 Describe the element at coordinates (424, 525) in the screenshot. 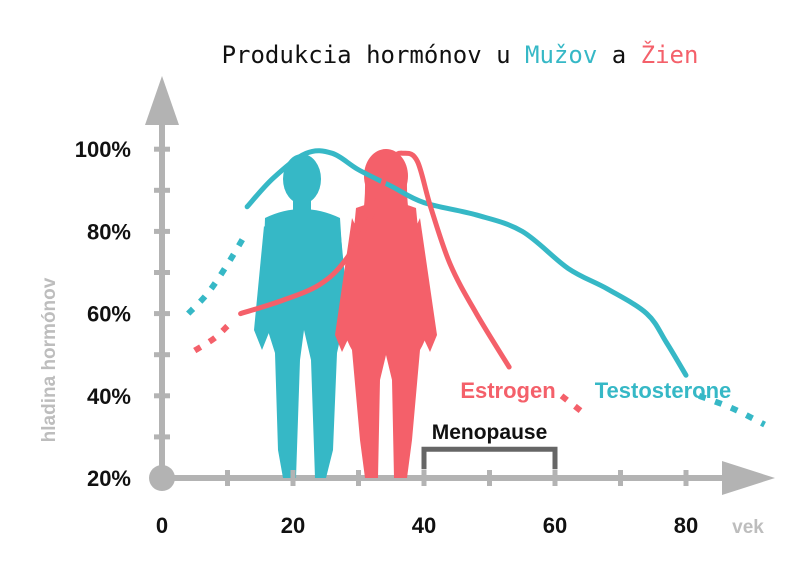

I see `x-tick-label: 40` at that location.